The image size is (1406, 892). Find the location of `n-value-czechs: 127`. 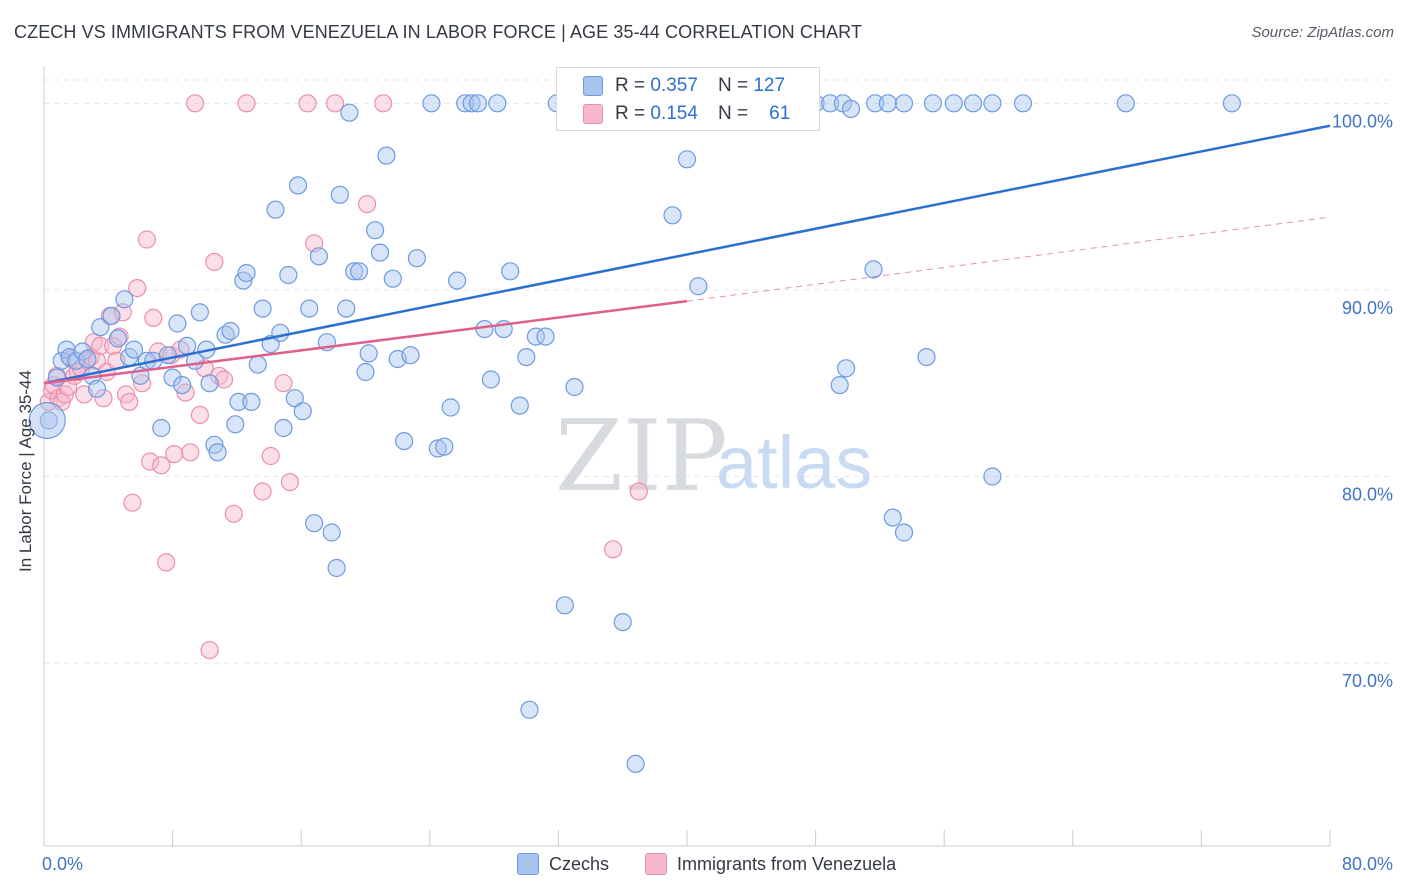

n-value-czechs: 127 is located at coordinates (769, 85).